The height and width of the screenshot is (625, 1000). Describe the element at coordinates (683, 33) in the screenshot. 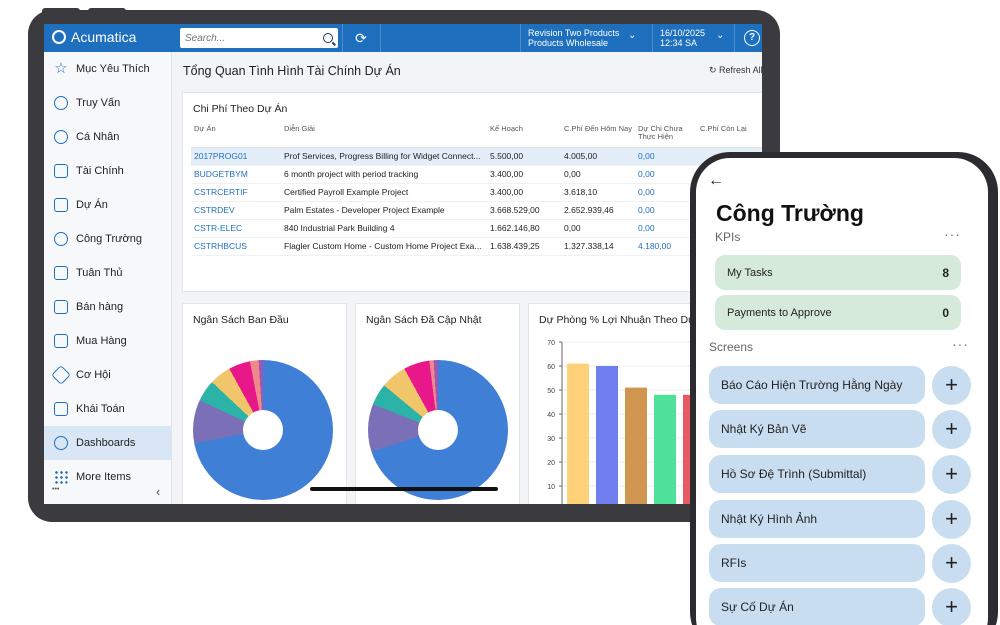

I see `business-date: 16/10/2025` at that location.